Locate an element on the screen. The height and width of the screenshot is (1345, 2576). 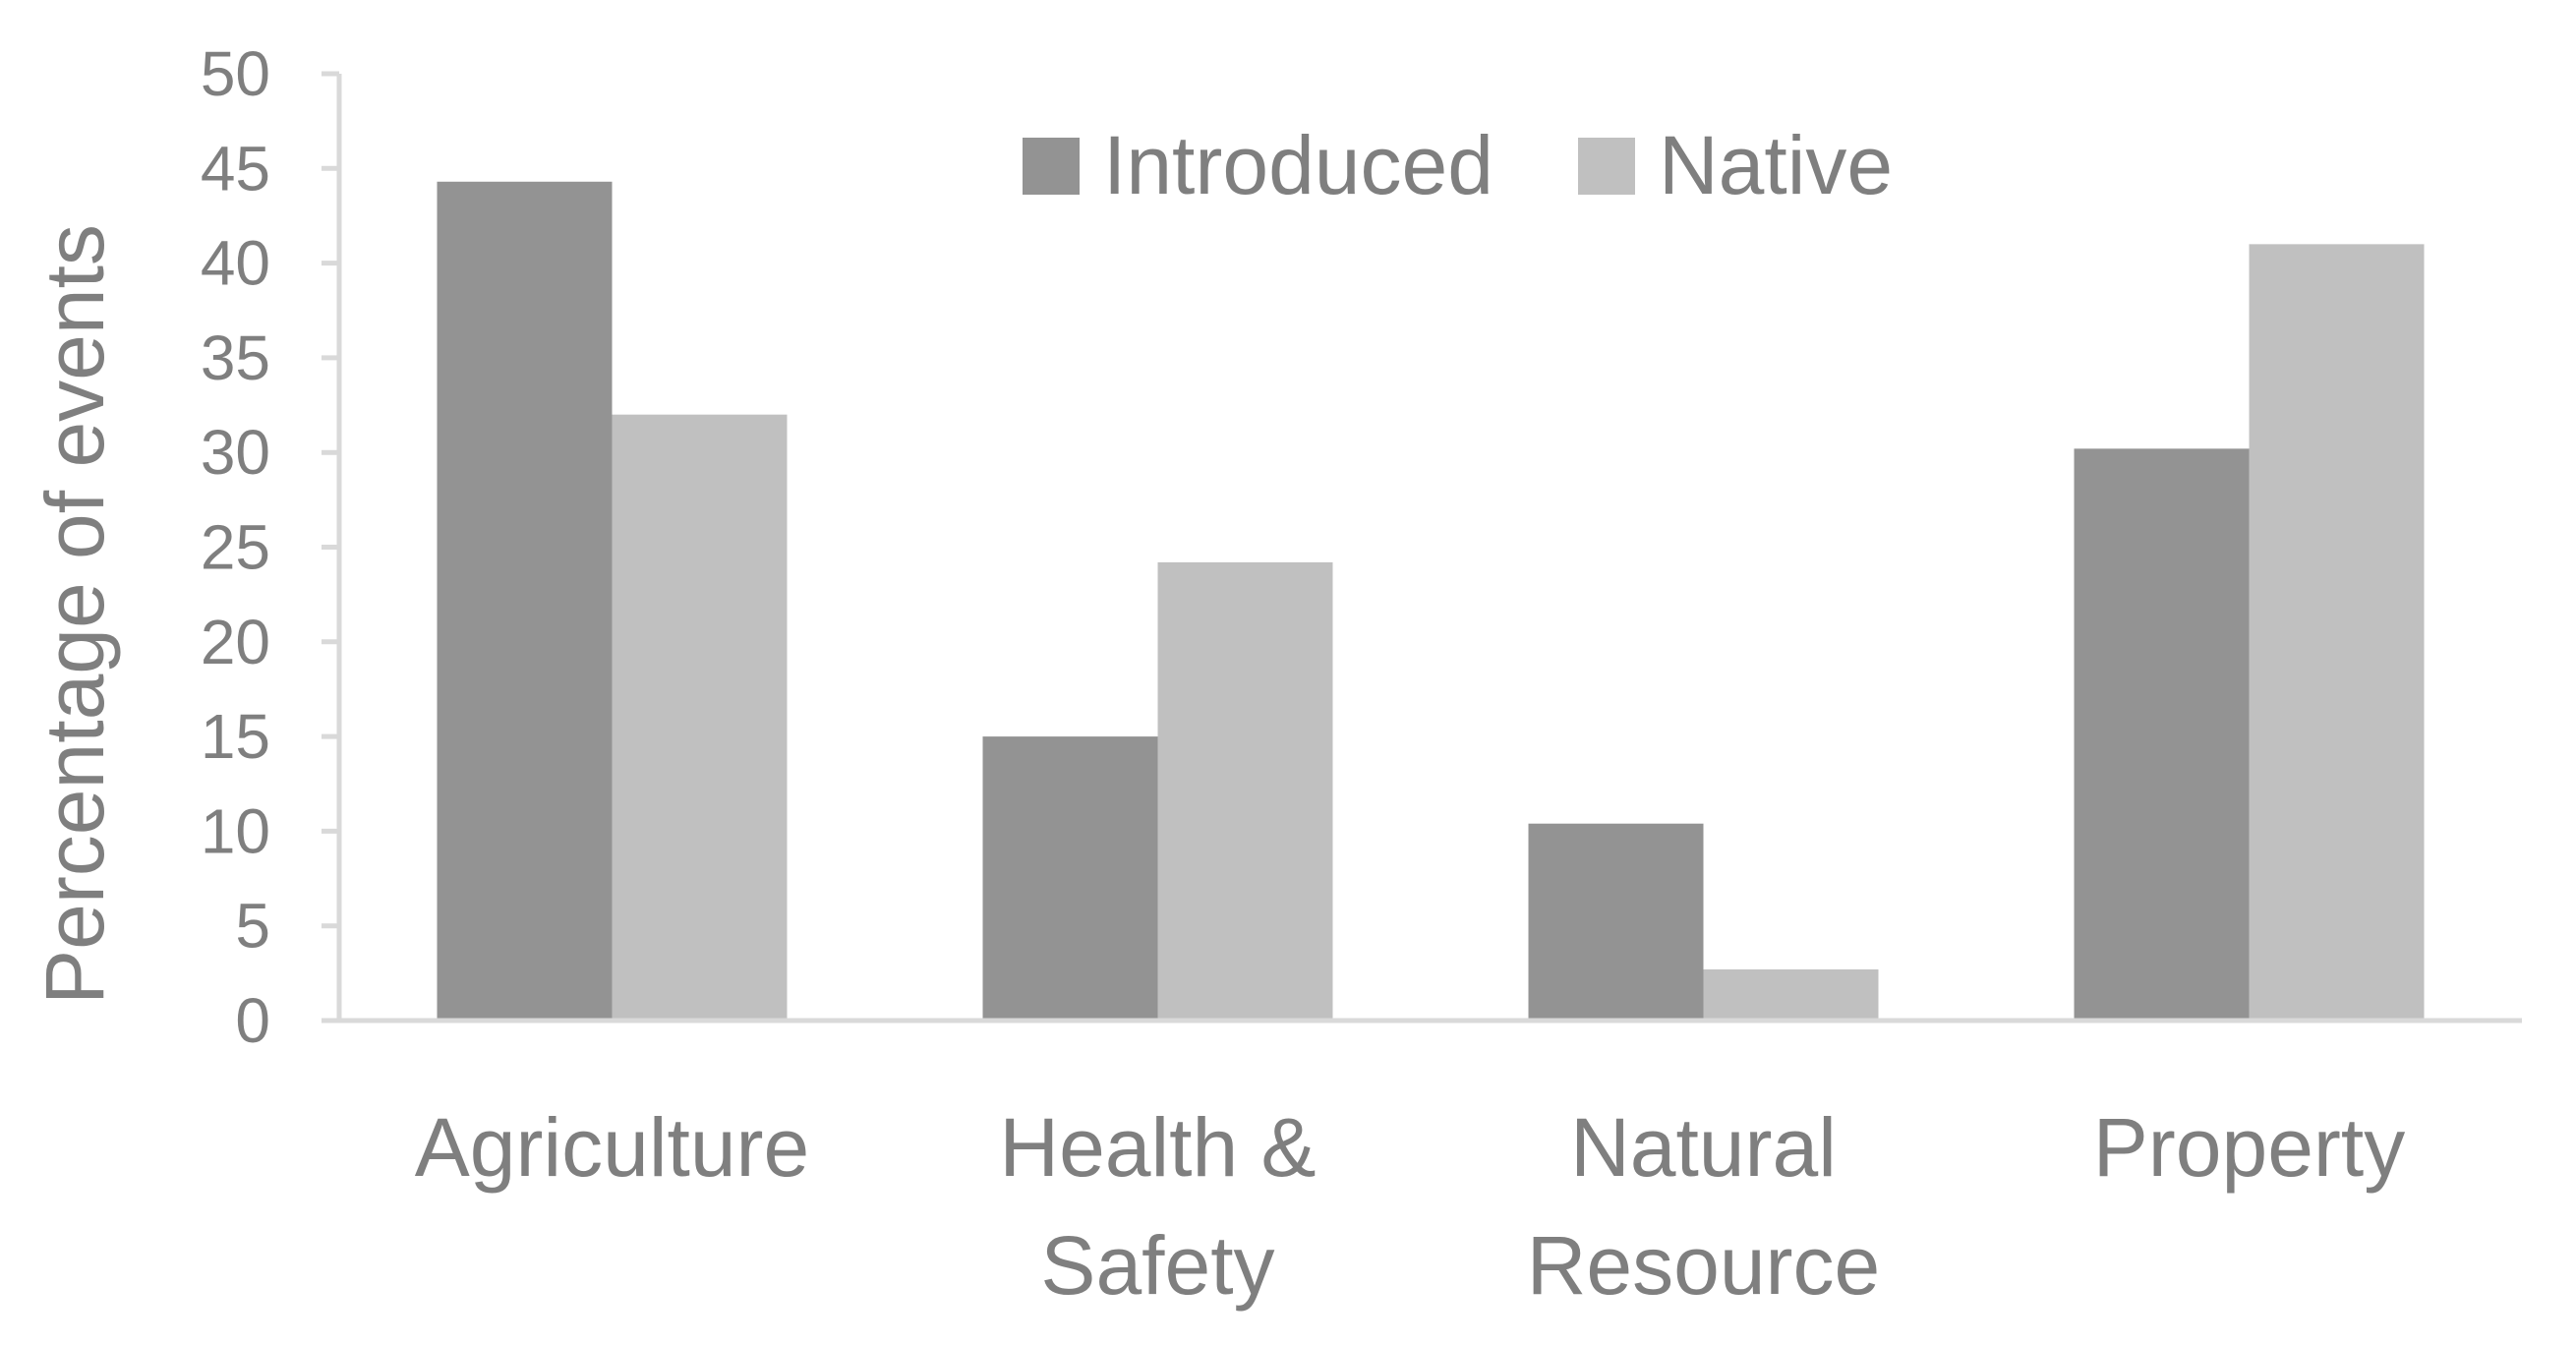
y-tick-label: 50 is located at coordinates (235, 73).